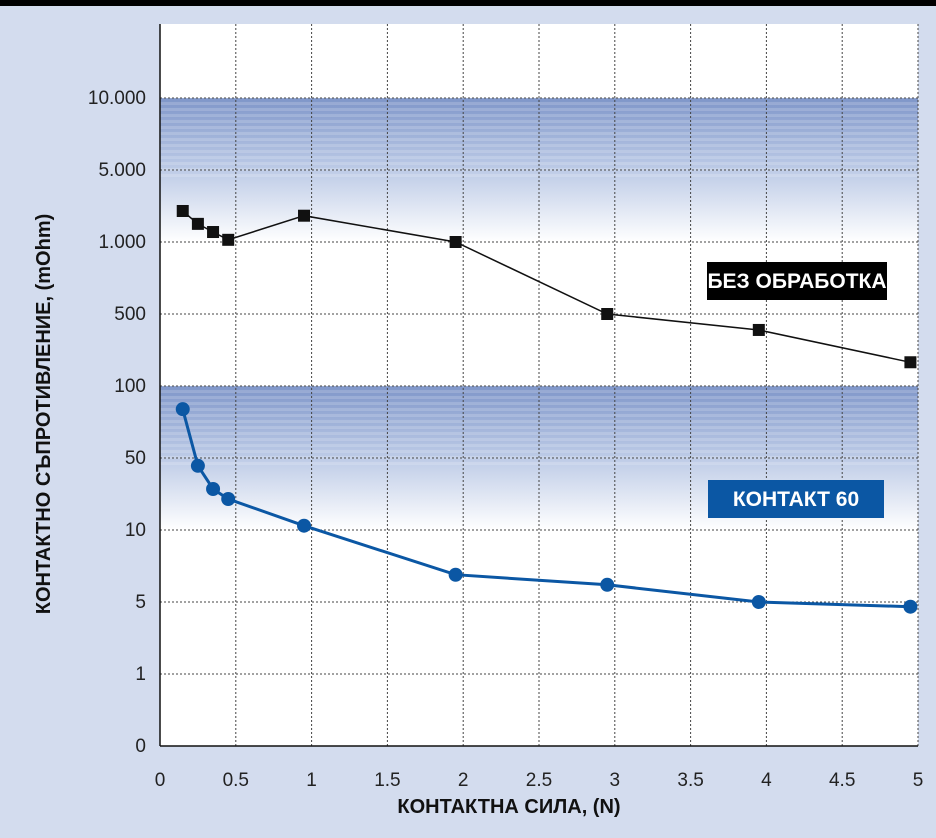 The width and height of the screenshot is (936, 838). What do you see at coordinates (135, 458) in the screenshot?
I see `y-tick-label: 50` at bounding box center [135, 458].